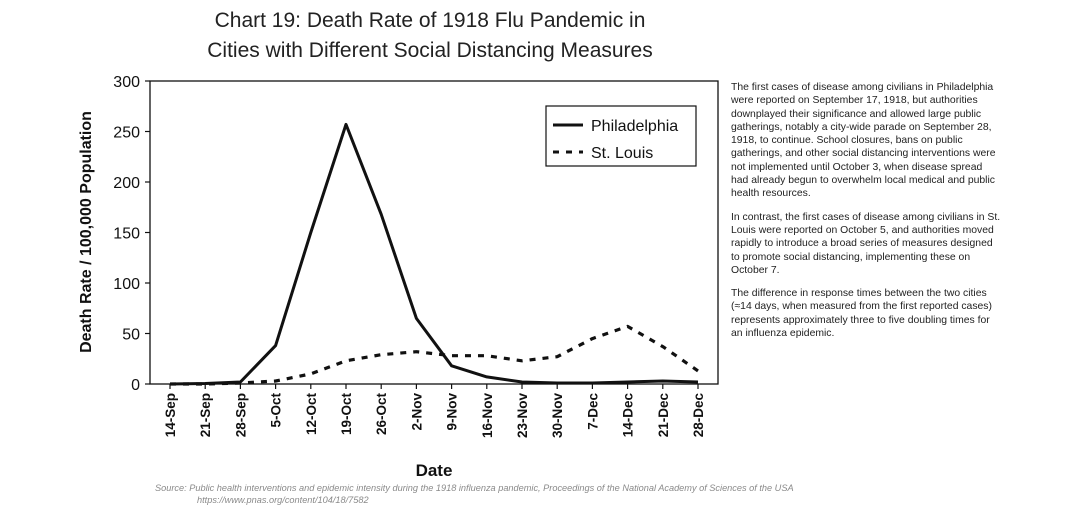 The height and width of the screenshot is (510, 1080). What do you see at coordinates (126, 234) in the screenshot?
I see `y-tick-label: 150` at bounding box center [126, 234].